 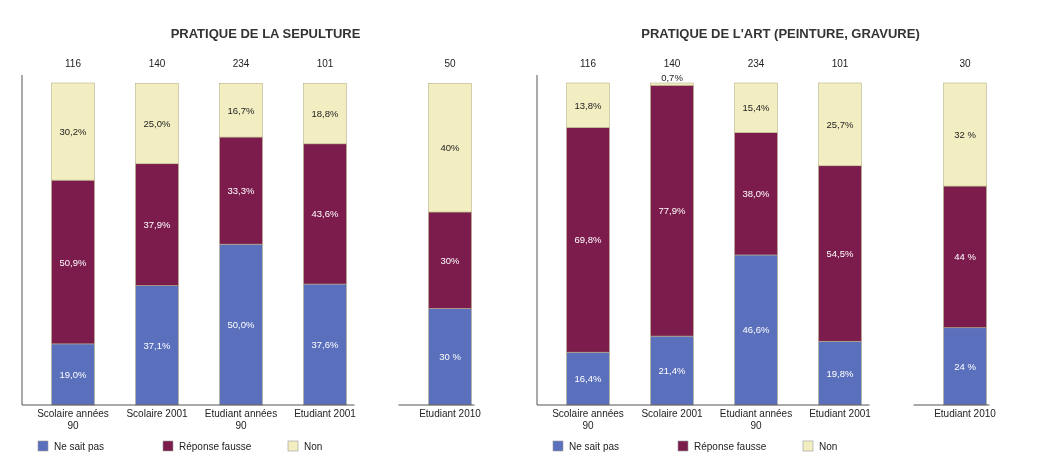 What do you see at coordinates (840, 253) in the screenshot?
I see `data-label: 54,5%` at bounding box center [840, 253].